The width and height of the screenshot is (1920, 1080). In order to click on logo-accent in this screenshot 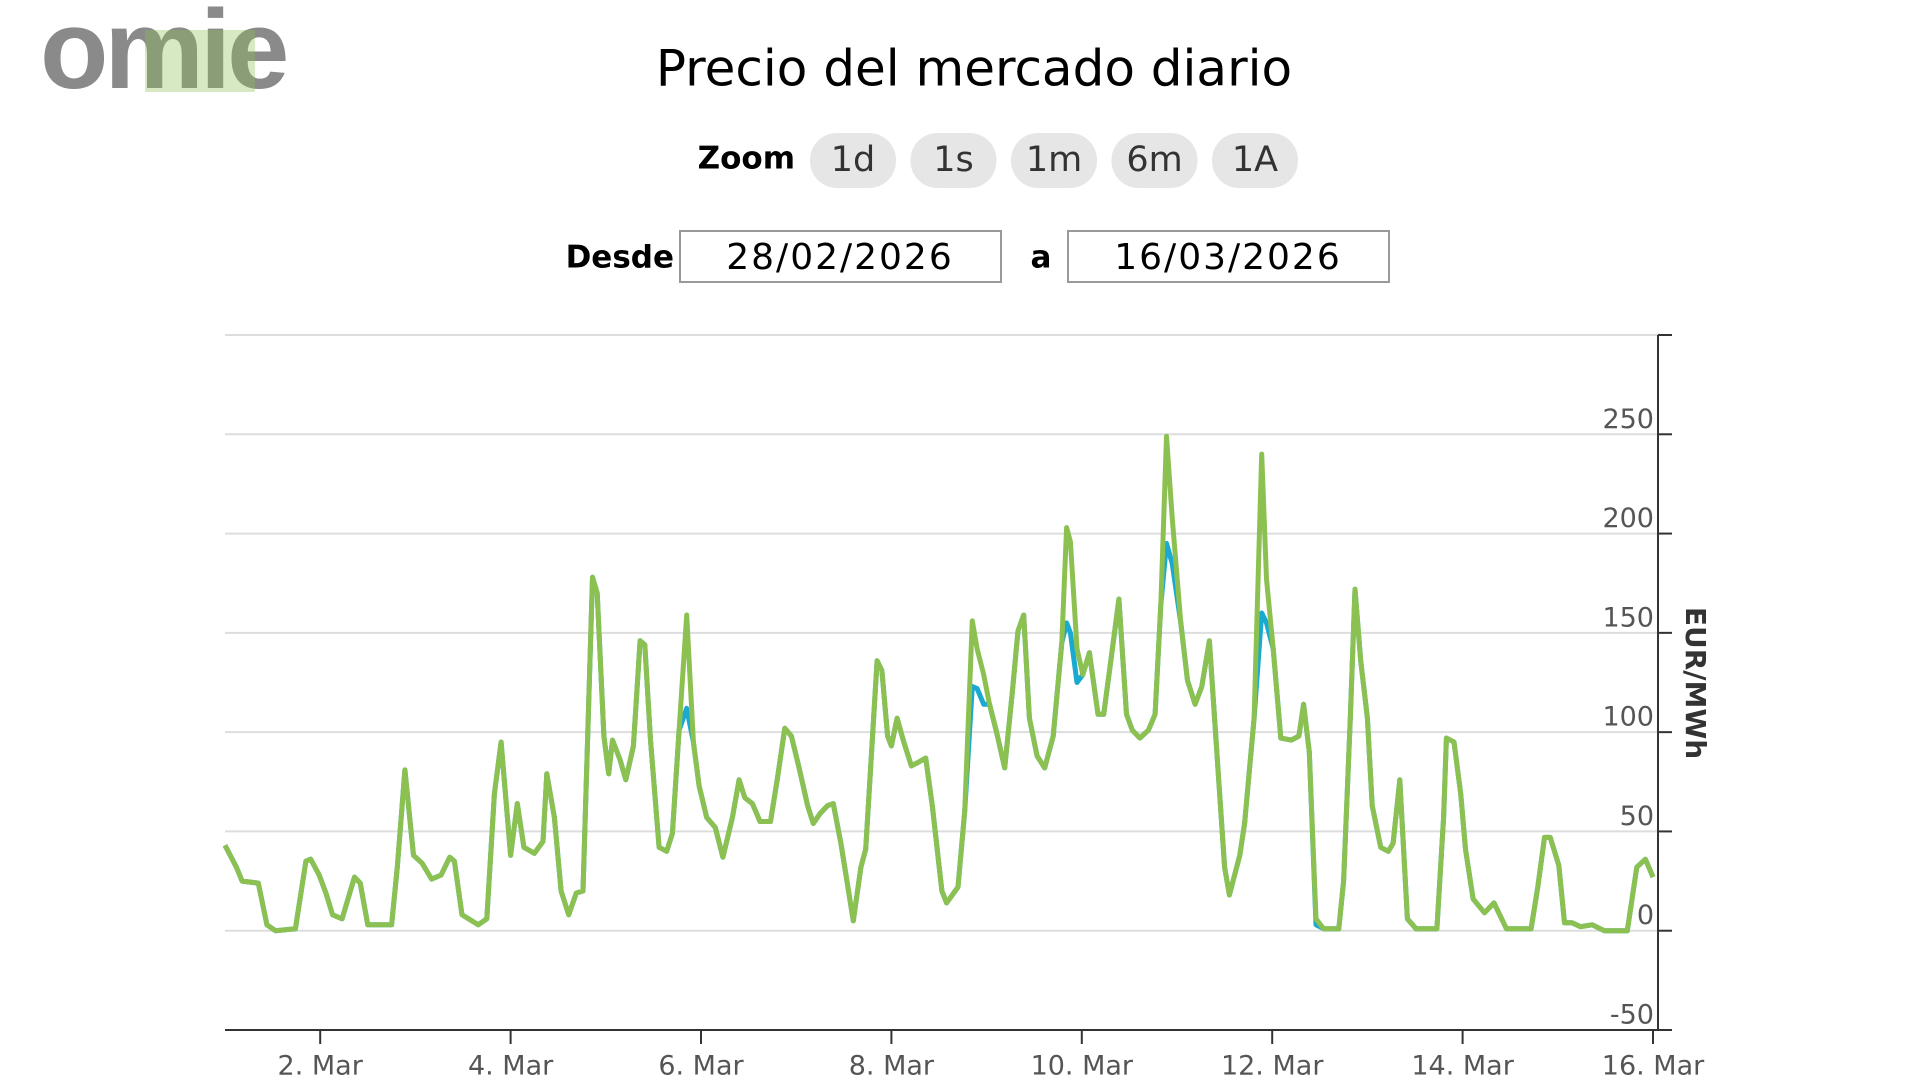, I will do `click(200, 61)`.